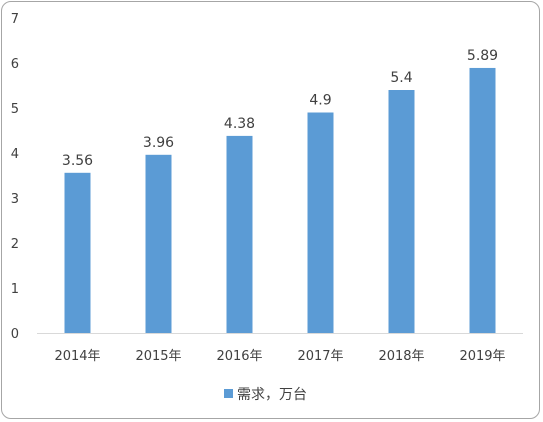 The image size is (543, 422). I want to click on legend-swatch, so click(228, 393).